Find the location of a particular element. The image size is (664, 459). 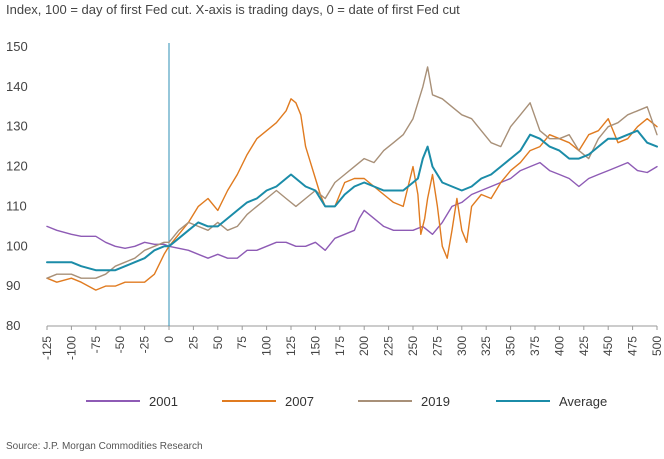

legend-label-2007: 2007 is located at coordinates (299, 401).